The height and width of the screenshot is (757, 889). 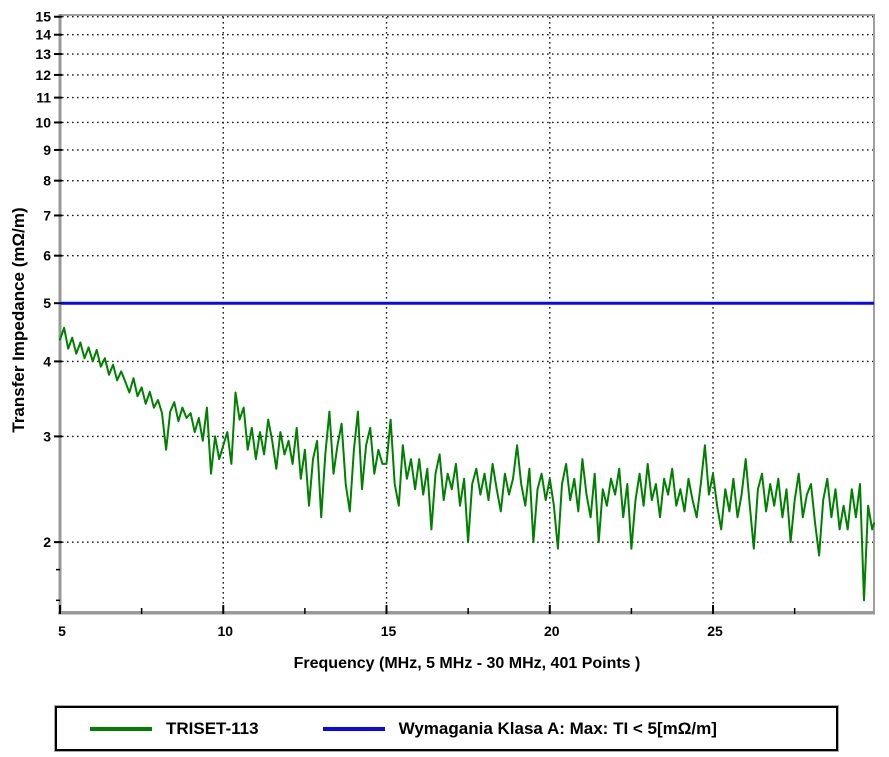 What do you see at coordinates (43, 54) in the screenshot?
I see `y-tick-label: 13` at bounding box center [43, 54].